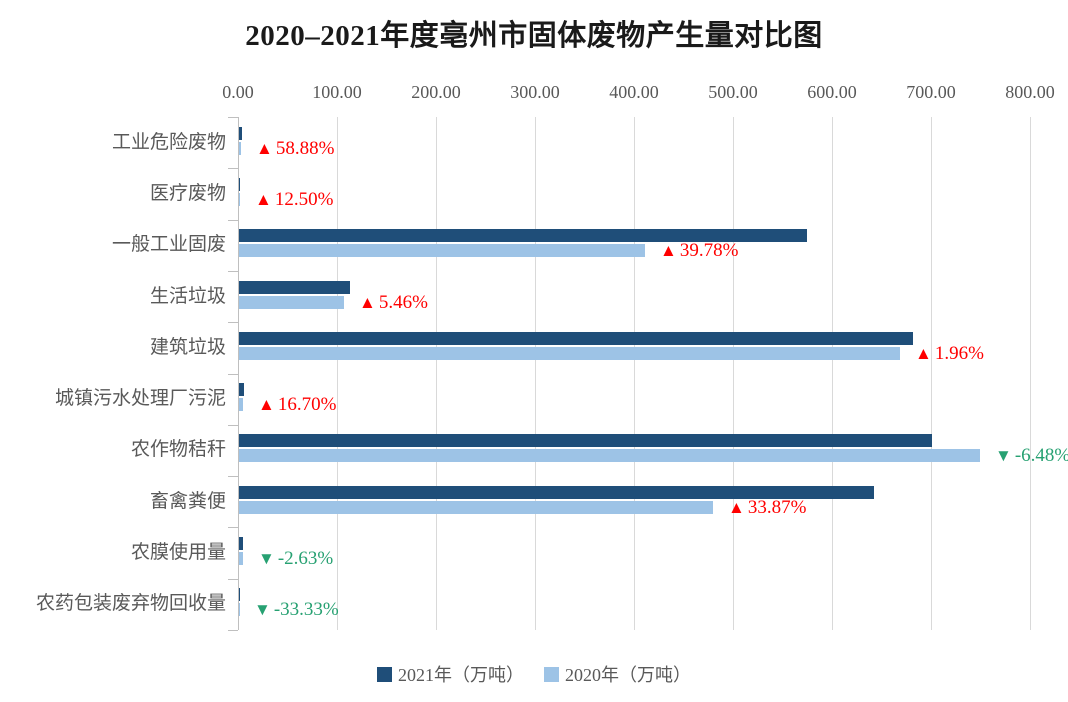 This screenshot has height=702, width=1068. I want to click on x-tick-label: 400.00, so click(634, 92).